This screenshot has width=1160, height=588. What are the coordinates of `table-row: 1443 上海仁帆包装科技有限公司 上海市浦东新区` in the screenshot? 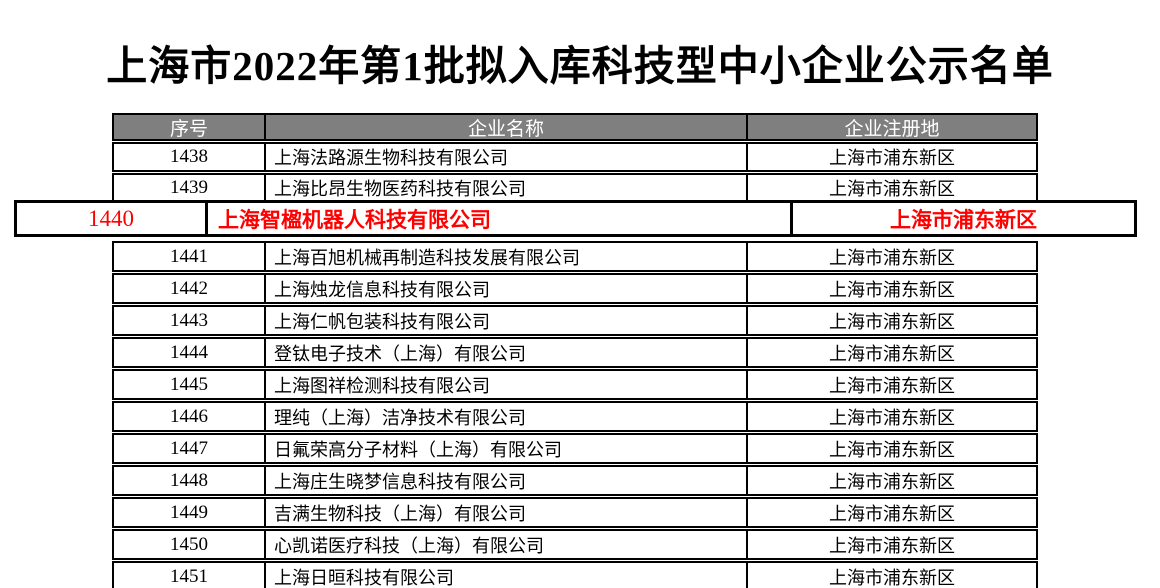 It's located at (575, 320).